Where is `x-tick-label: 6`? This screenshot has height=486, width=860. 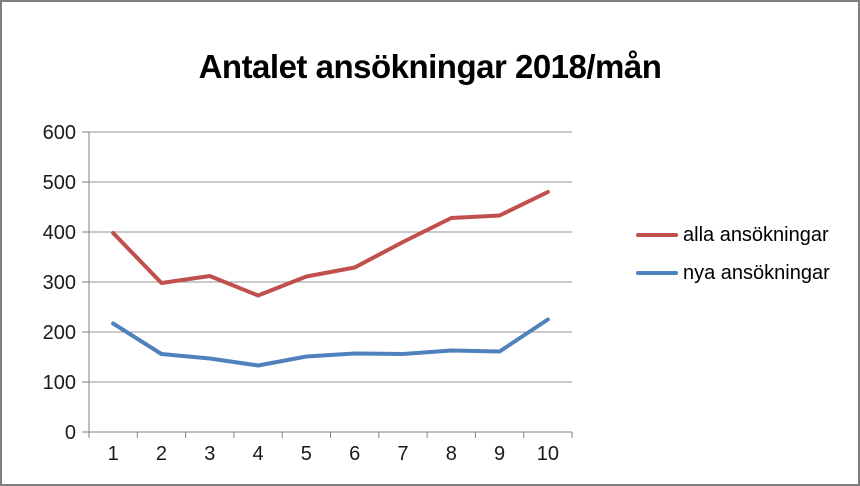 x-tick-label: 6 is located at coordinates (354, 454).